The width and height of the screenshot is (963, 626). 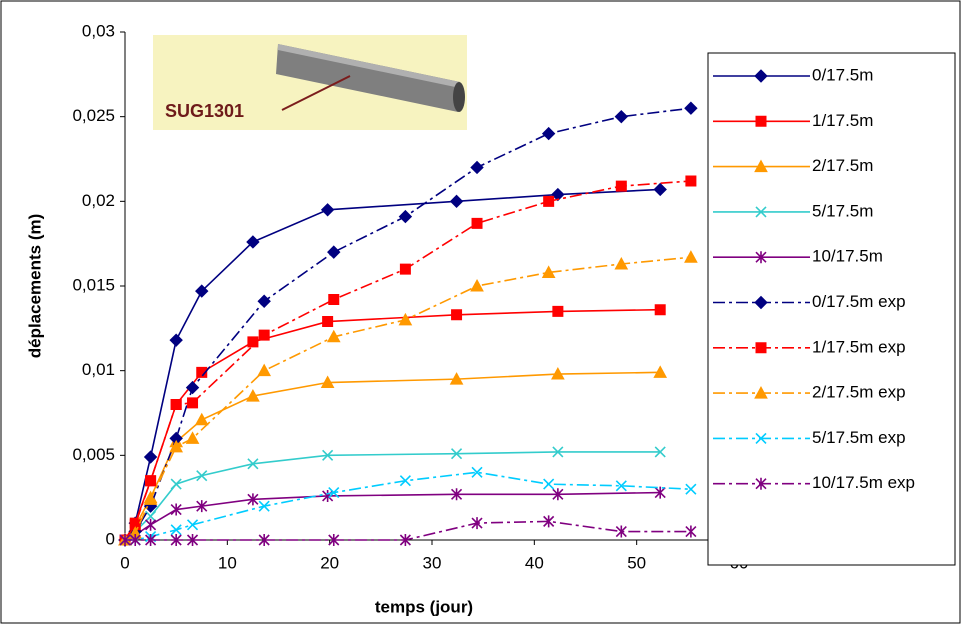 What do you see at coordinates (534, 562) in the screenshot?
I see `x-tick-label: 40` at bounding box center [534, 562].